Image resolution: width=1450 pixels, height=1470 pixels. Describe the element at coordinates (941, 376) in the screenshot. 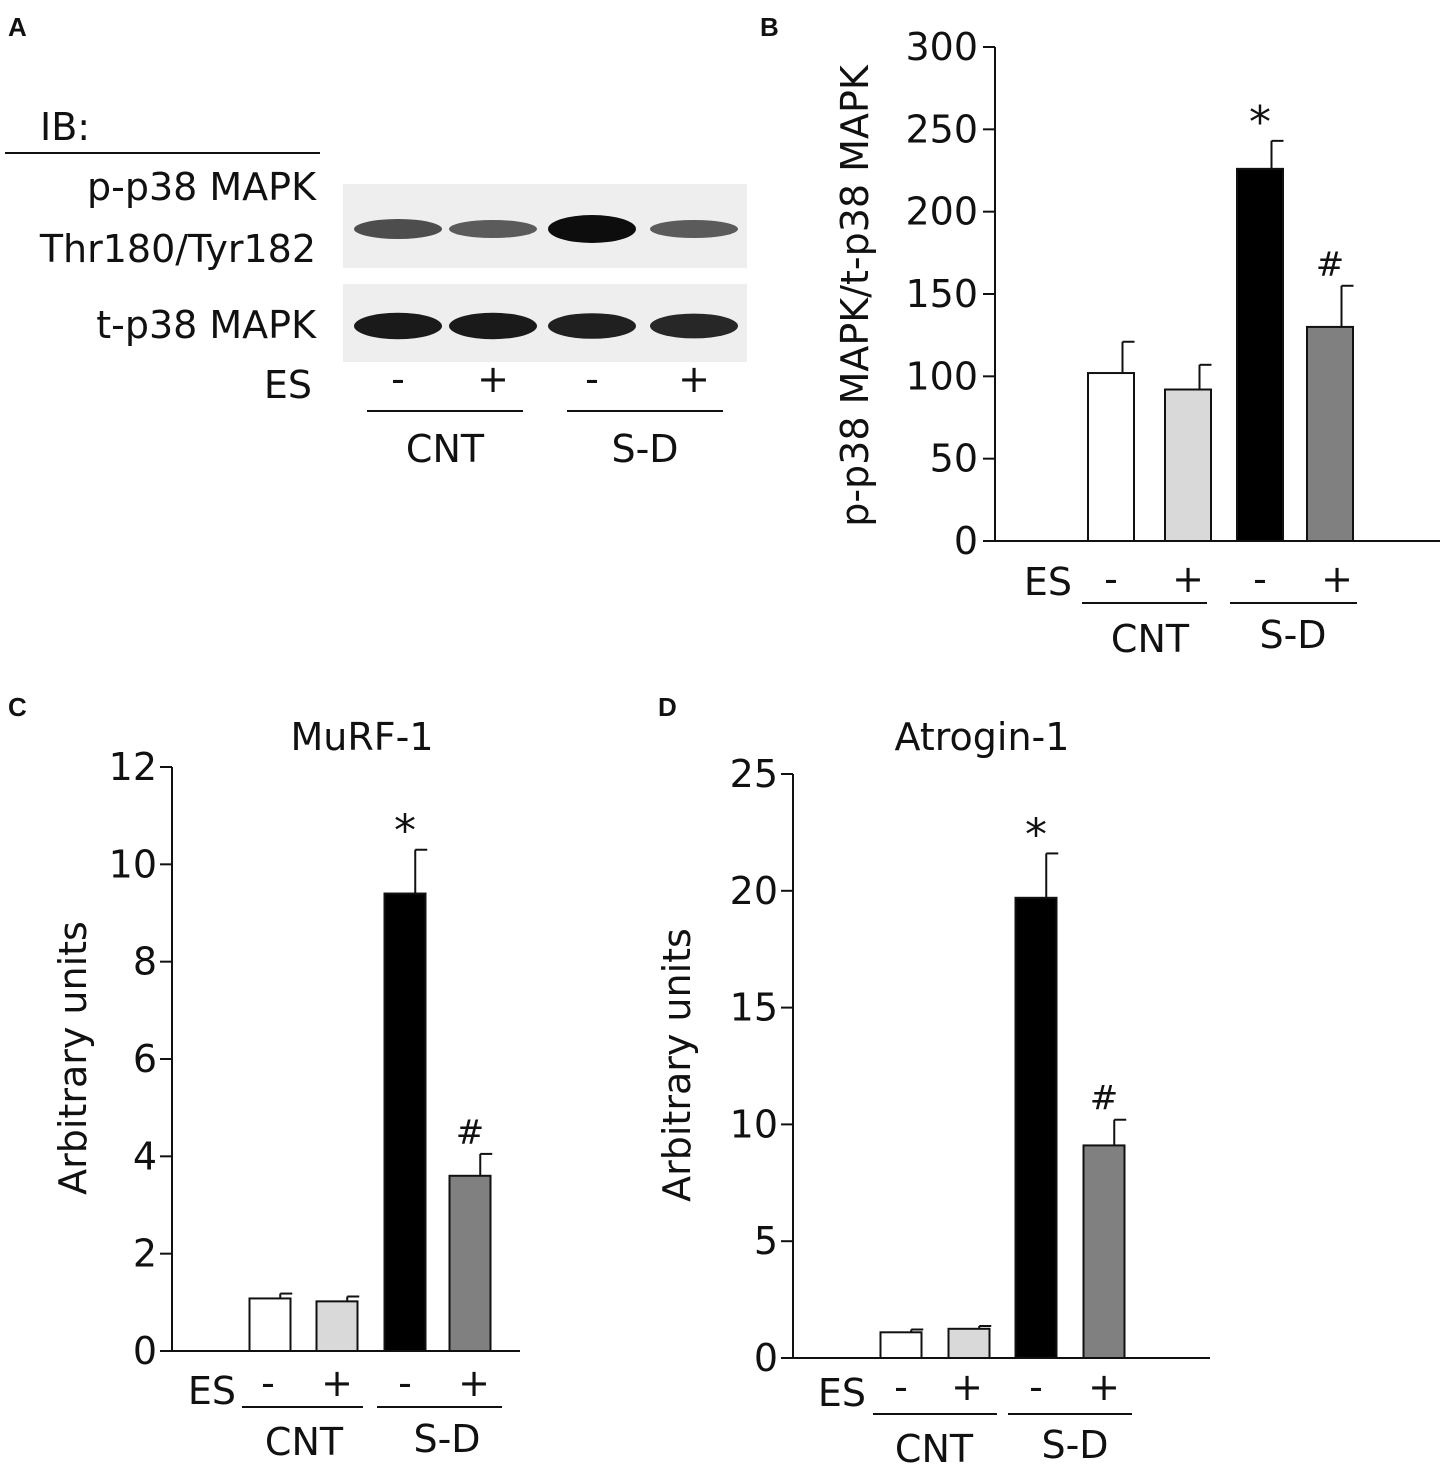

I see `y-tick-label: 100` at that location.